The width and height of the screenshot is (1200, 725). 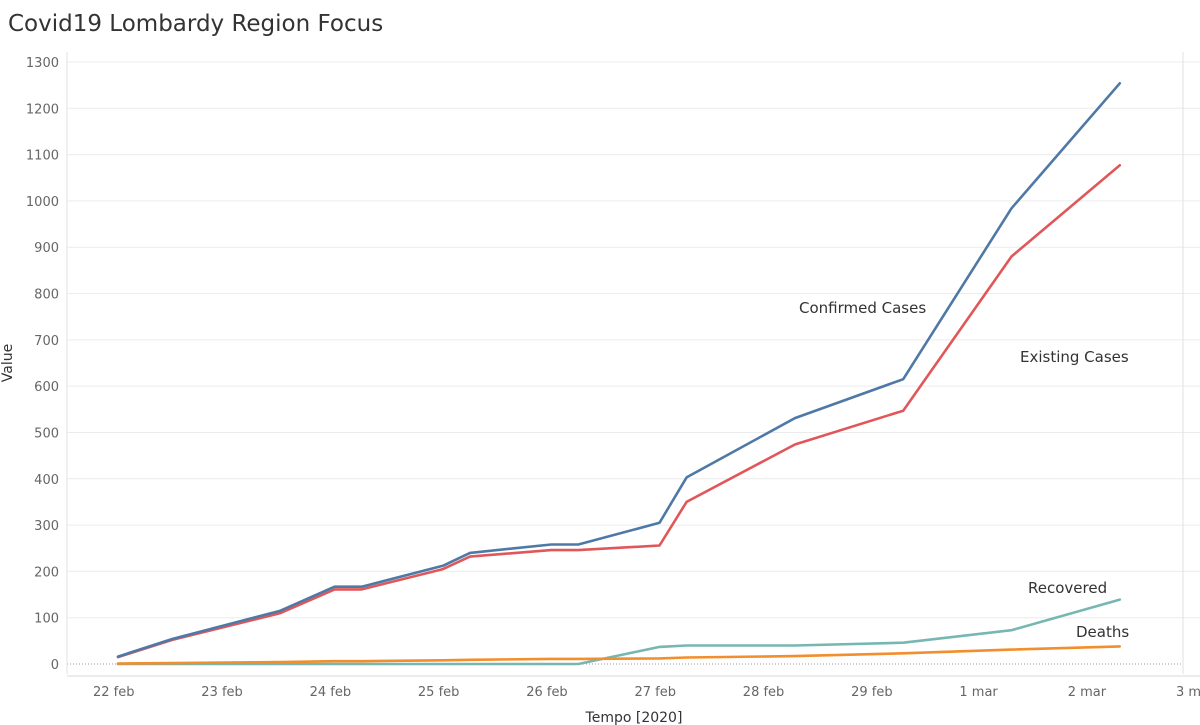 I want to click on y-axis-title: Value, so click(x=8, y=363).